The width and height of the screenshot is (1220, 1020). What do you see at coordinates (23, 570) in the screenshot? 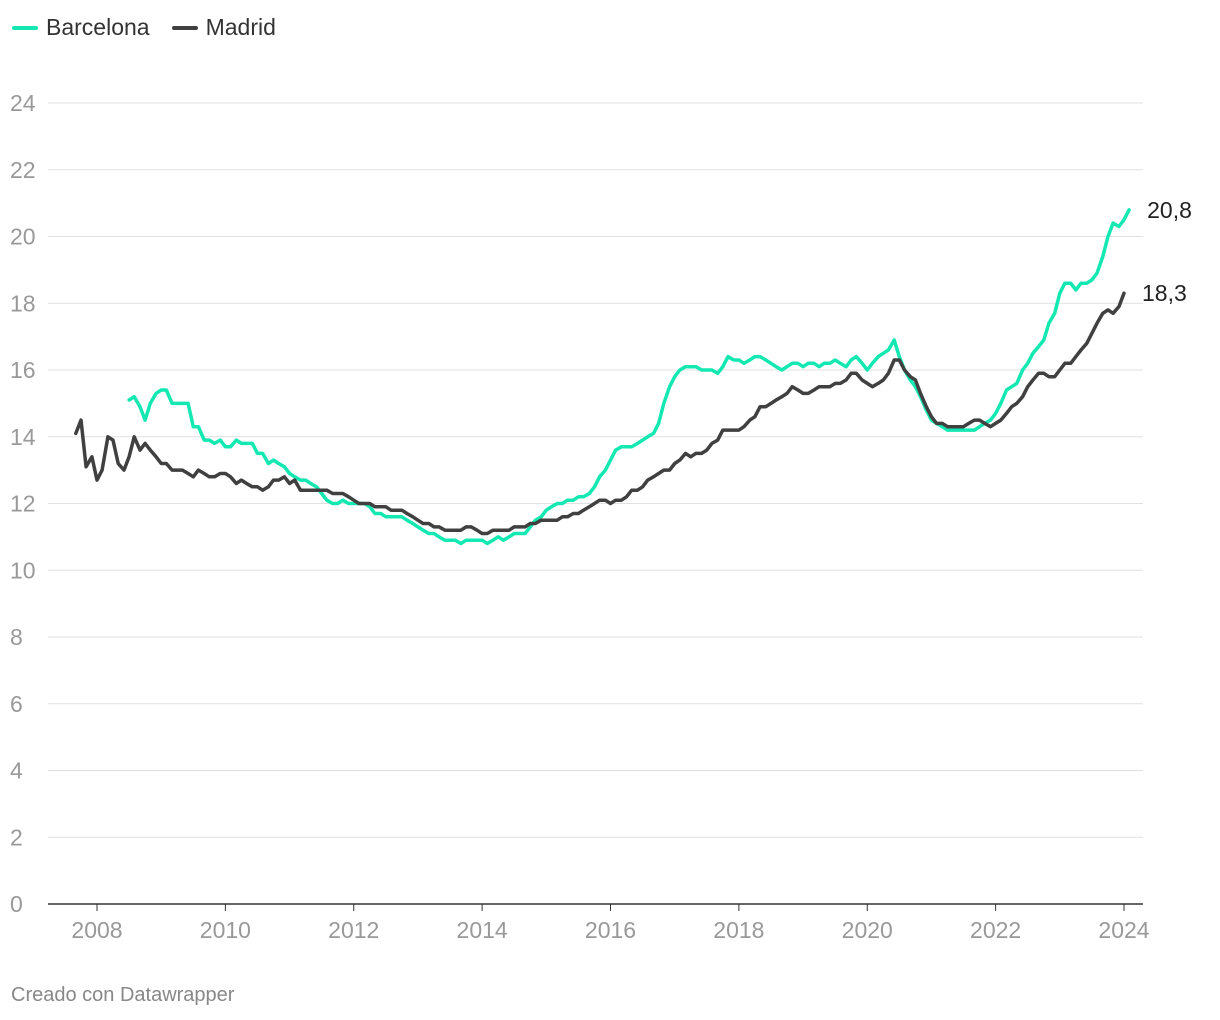
I see `y-tick-label: 10` at bounding box center [23, 570].